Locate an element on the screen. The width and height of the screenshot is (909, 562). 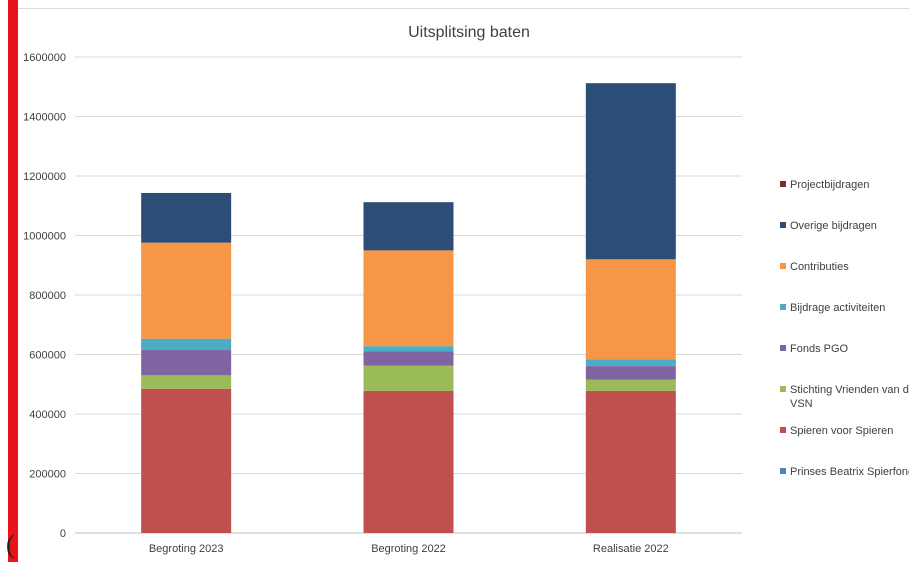
y-tick-label: 400000 is located at coordinates (47, 415).